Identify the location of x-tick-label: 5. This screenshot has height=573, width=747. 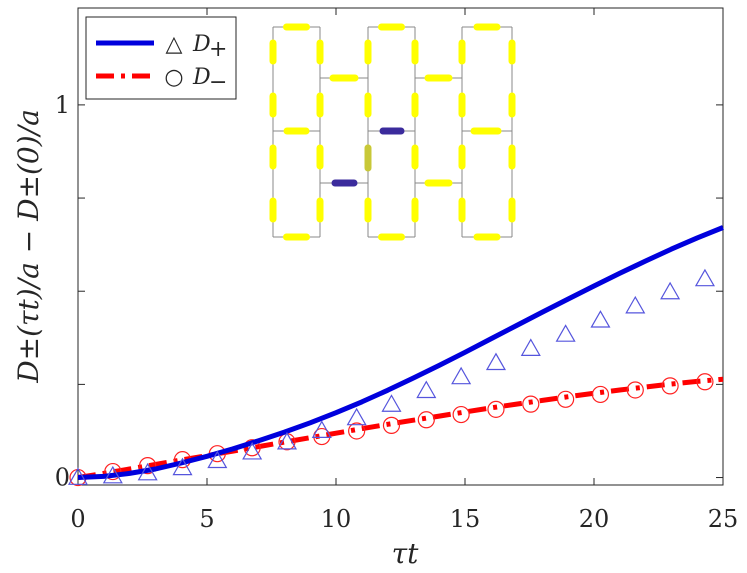
(206, 519).